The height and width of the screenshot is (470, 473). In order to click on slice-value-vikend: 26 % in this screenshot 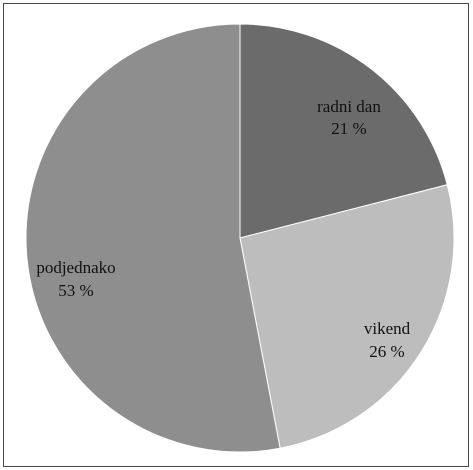, I will do `click(386, 351)`.